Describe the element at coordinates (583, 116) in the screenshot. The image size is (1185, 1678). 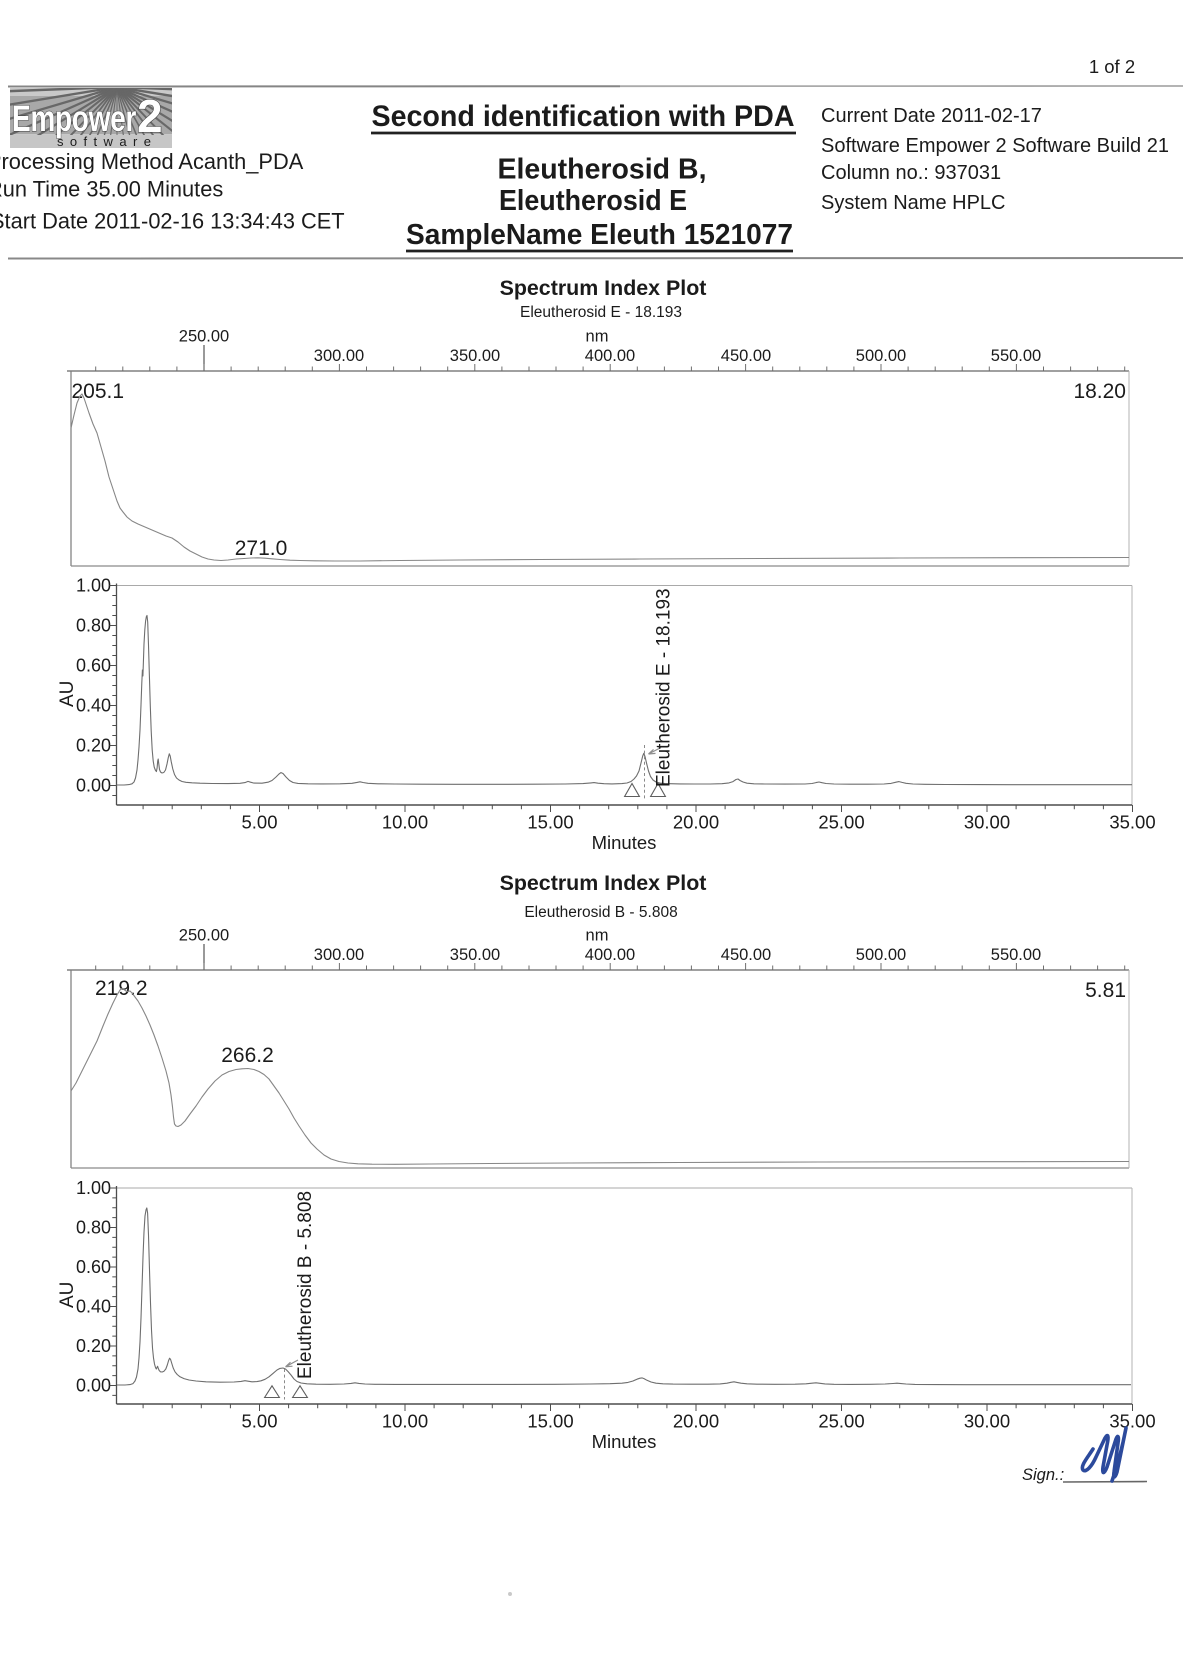
I see `svg-text: Second identification with PDA` at that location.